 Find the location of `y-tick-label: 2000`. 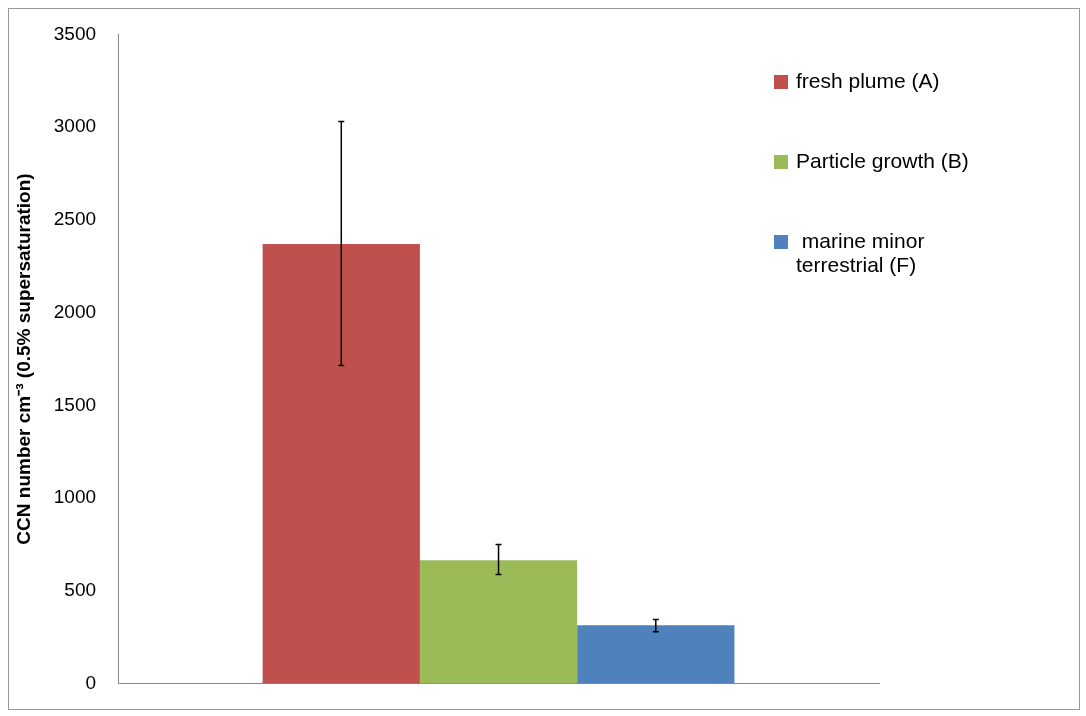

y-tick-label: 2000 is located at coordinates (75, 311).